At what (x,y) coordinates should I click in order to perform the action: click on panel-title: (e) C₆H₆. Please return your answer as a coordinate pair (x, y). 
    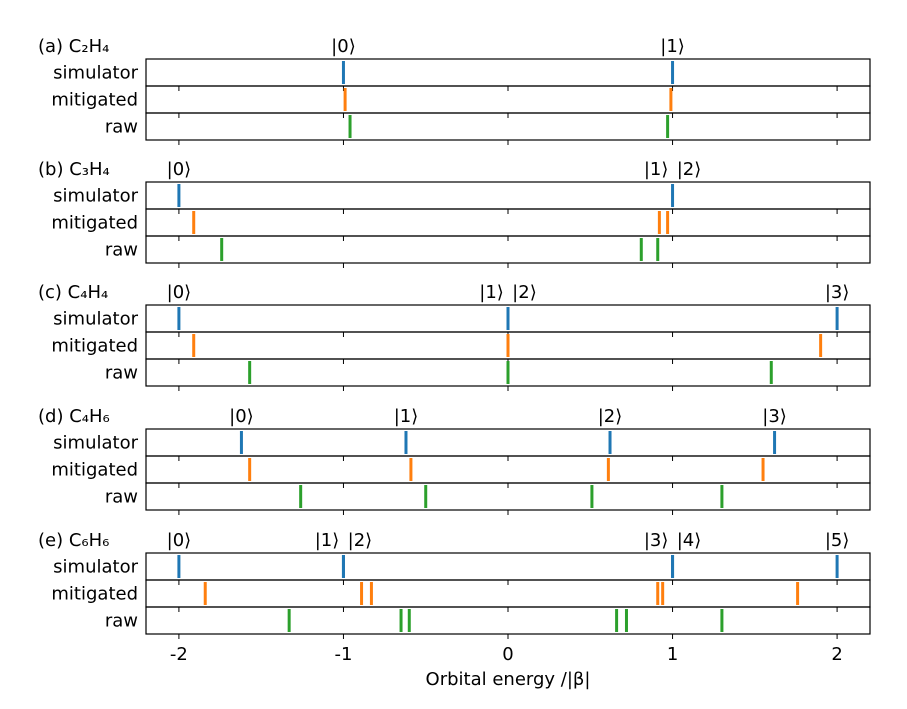
    Looking at the image, I should click on (73, 540).